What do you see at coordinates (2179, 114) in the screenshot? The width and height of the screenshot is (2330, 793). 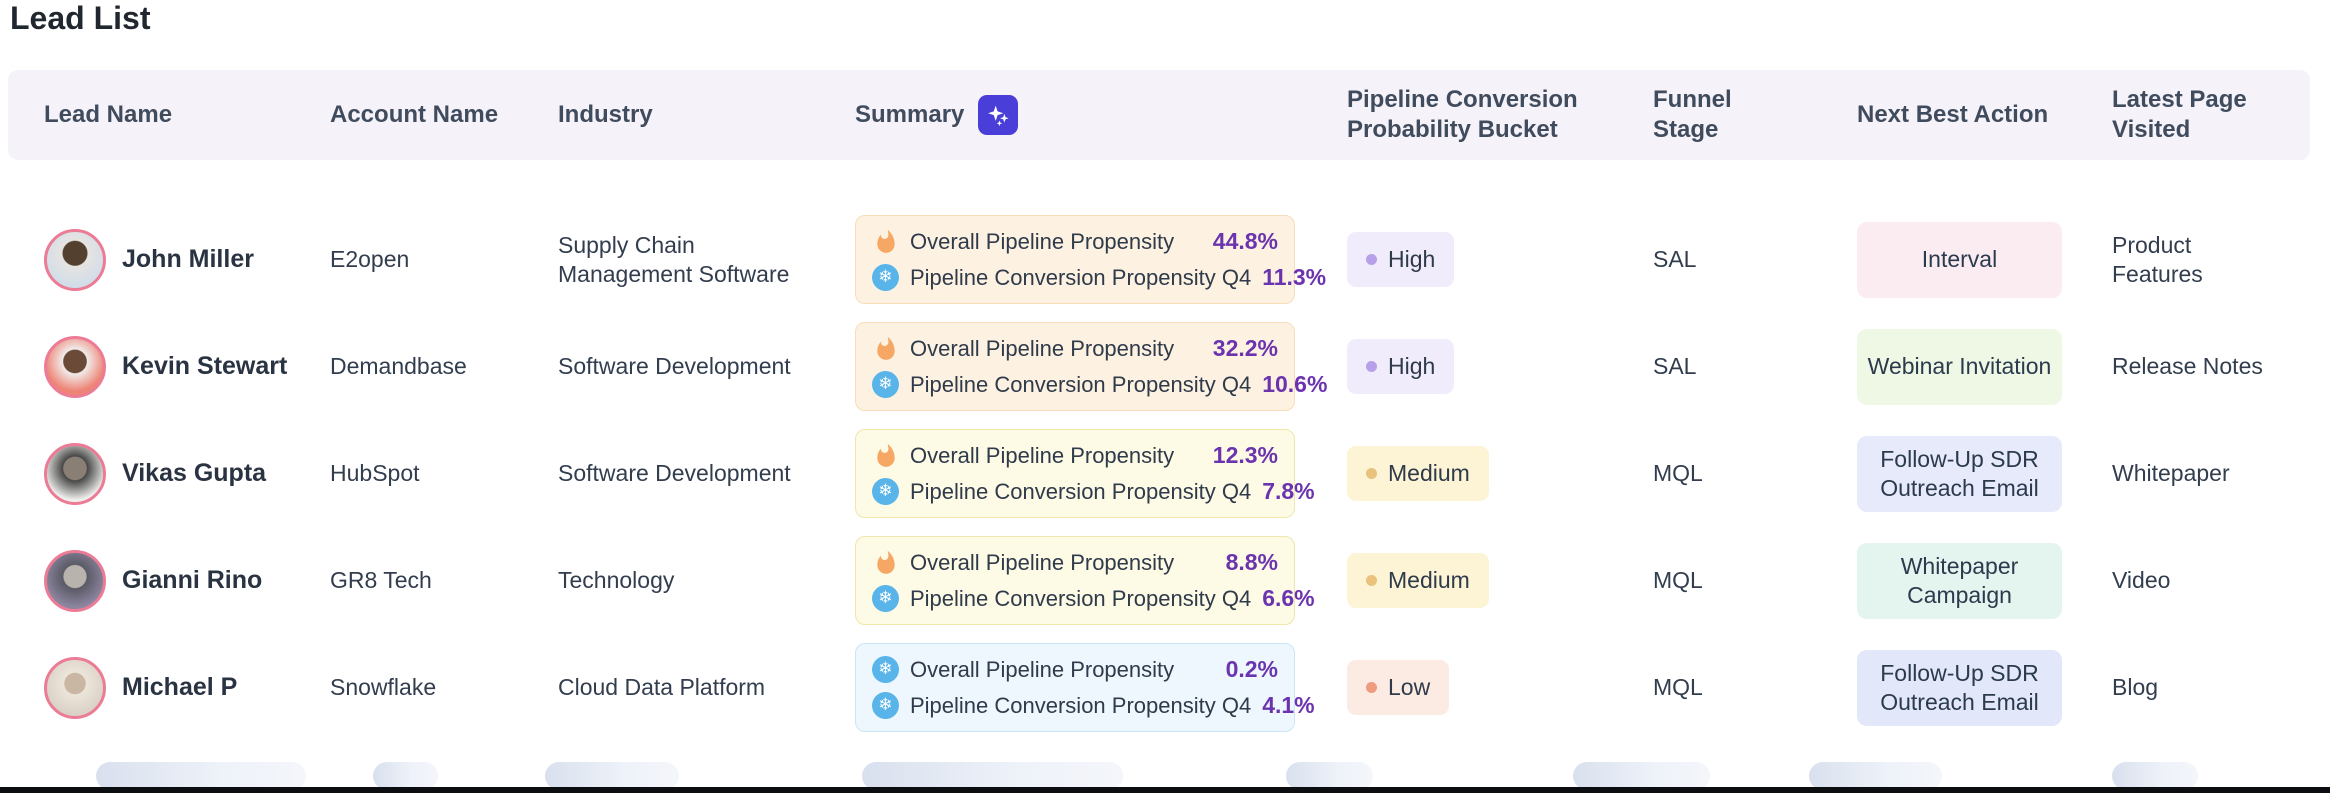 I see `column-header-latest-page-visited: Latest Page Visited` at bounding box center [2179, 114].